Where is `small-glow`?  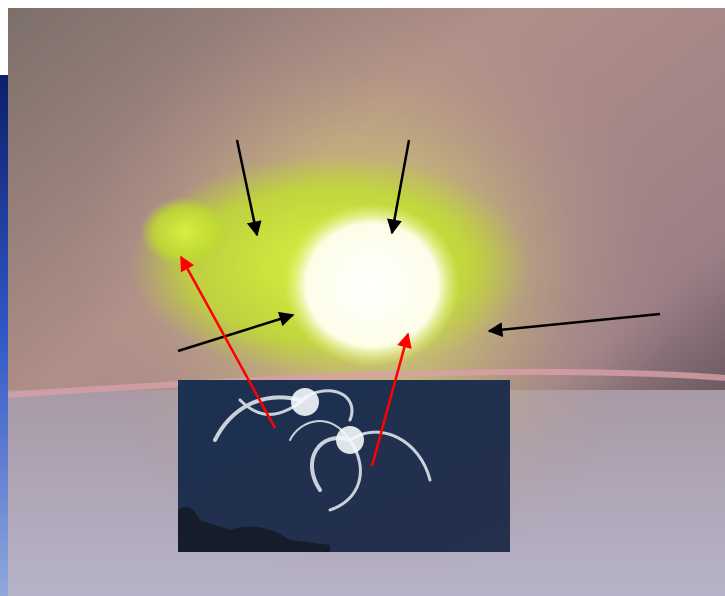
small-glow is located at coordinates (185, 232).